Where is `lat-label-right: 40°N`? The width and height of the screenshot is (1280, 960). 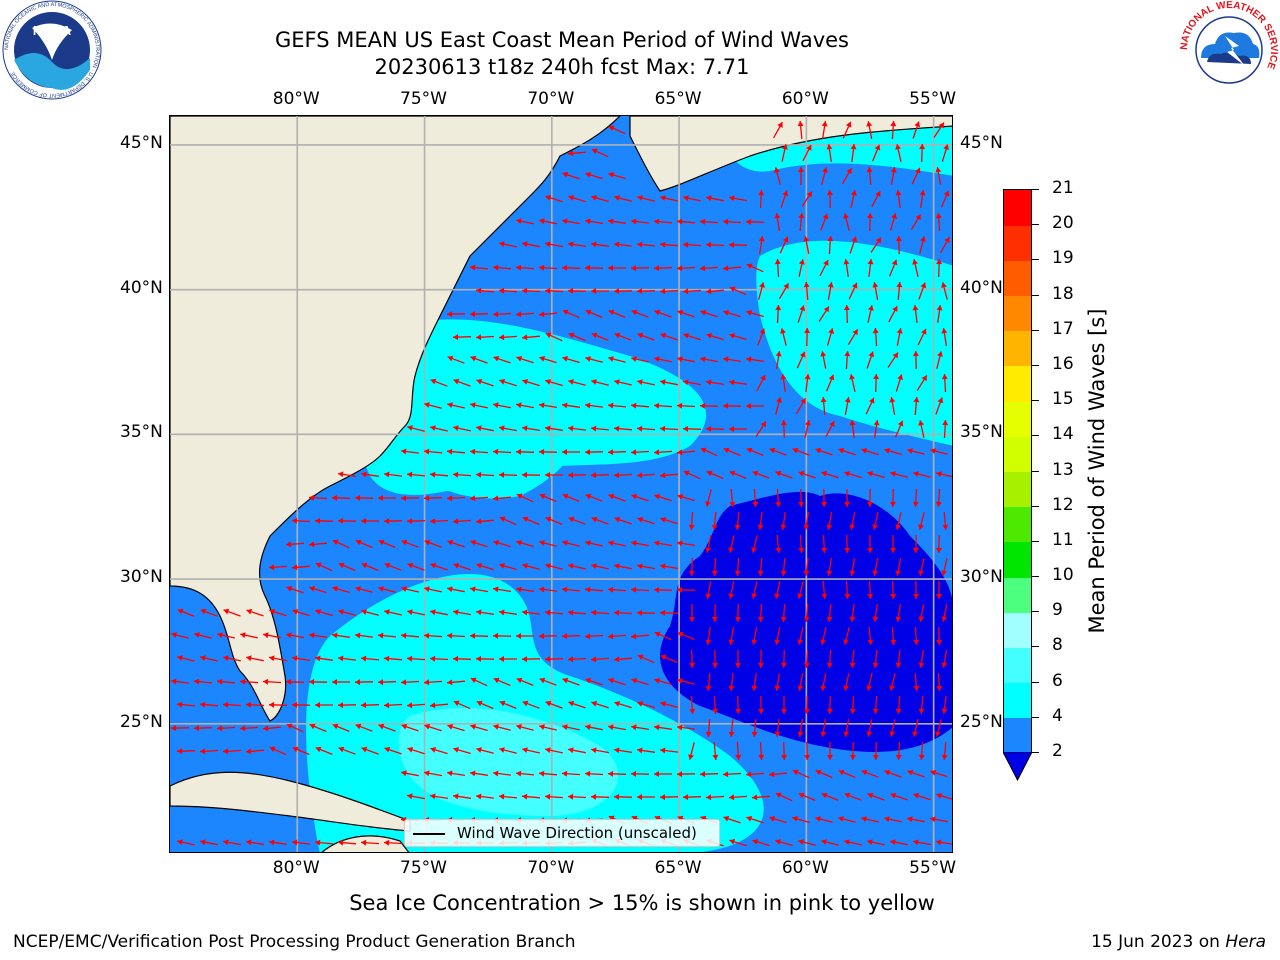
lat-label-right: 40°N is located at coordinates (981, 287).